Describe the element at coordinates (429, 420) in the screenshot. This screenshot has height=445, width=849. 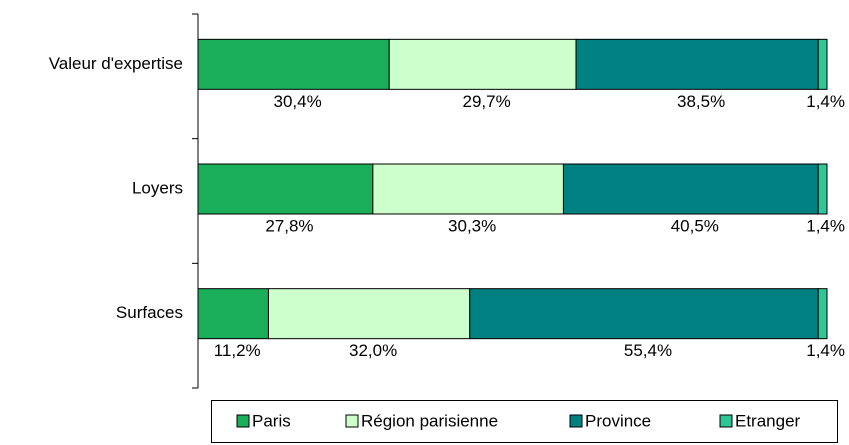
I see `legend-label: Région parisienne` at that location.